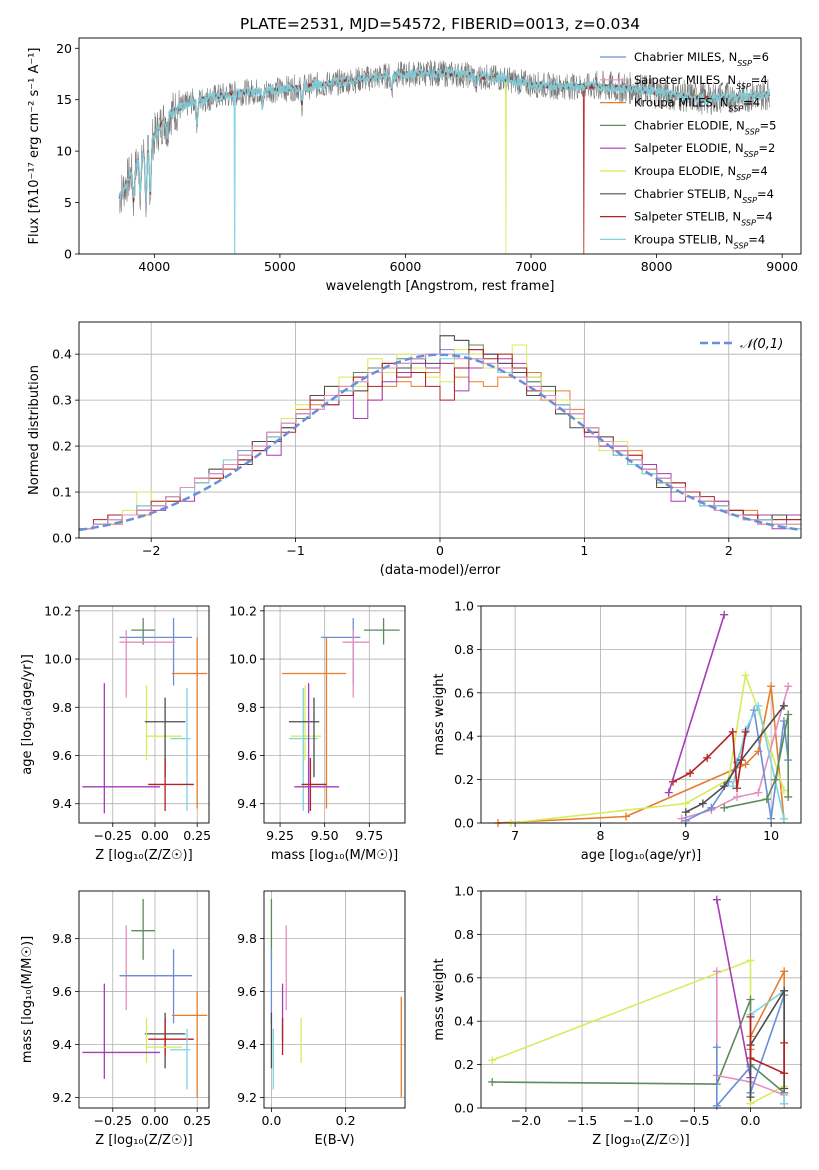  I want to click on y-axis-label: mass [log₁₀(M/M☉)], so click(27, 999).